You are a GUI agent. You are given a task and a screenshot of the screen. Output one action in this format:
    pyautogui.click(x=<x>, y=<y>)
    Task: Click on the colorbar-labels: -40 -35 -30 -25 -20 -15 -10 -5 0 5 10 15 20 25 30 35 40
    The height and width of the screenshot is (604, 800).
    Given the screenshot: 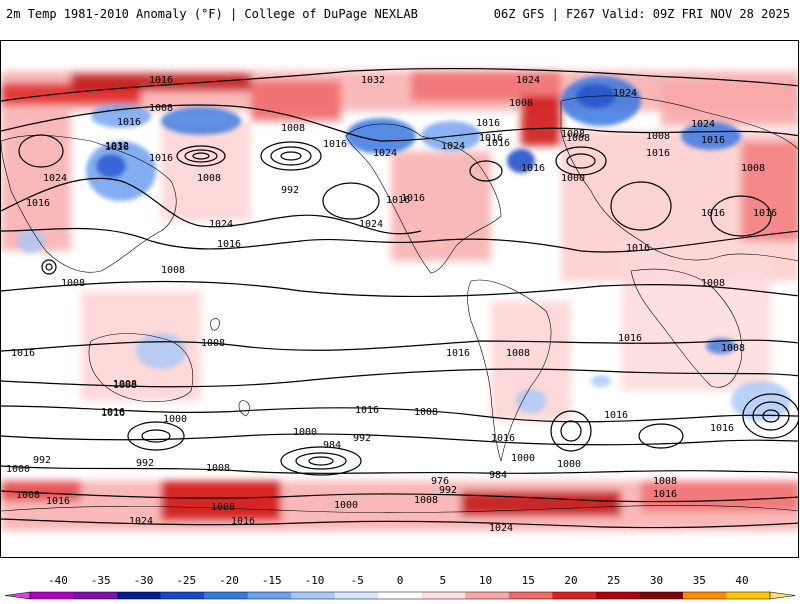 What is the action you would take?
    pyautogui.click(x=400, y=581)
    